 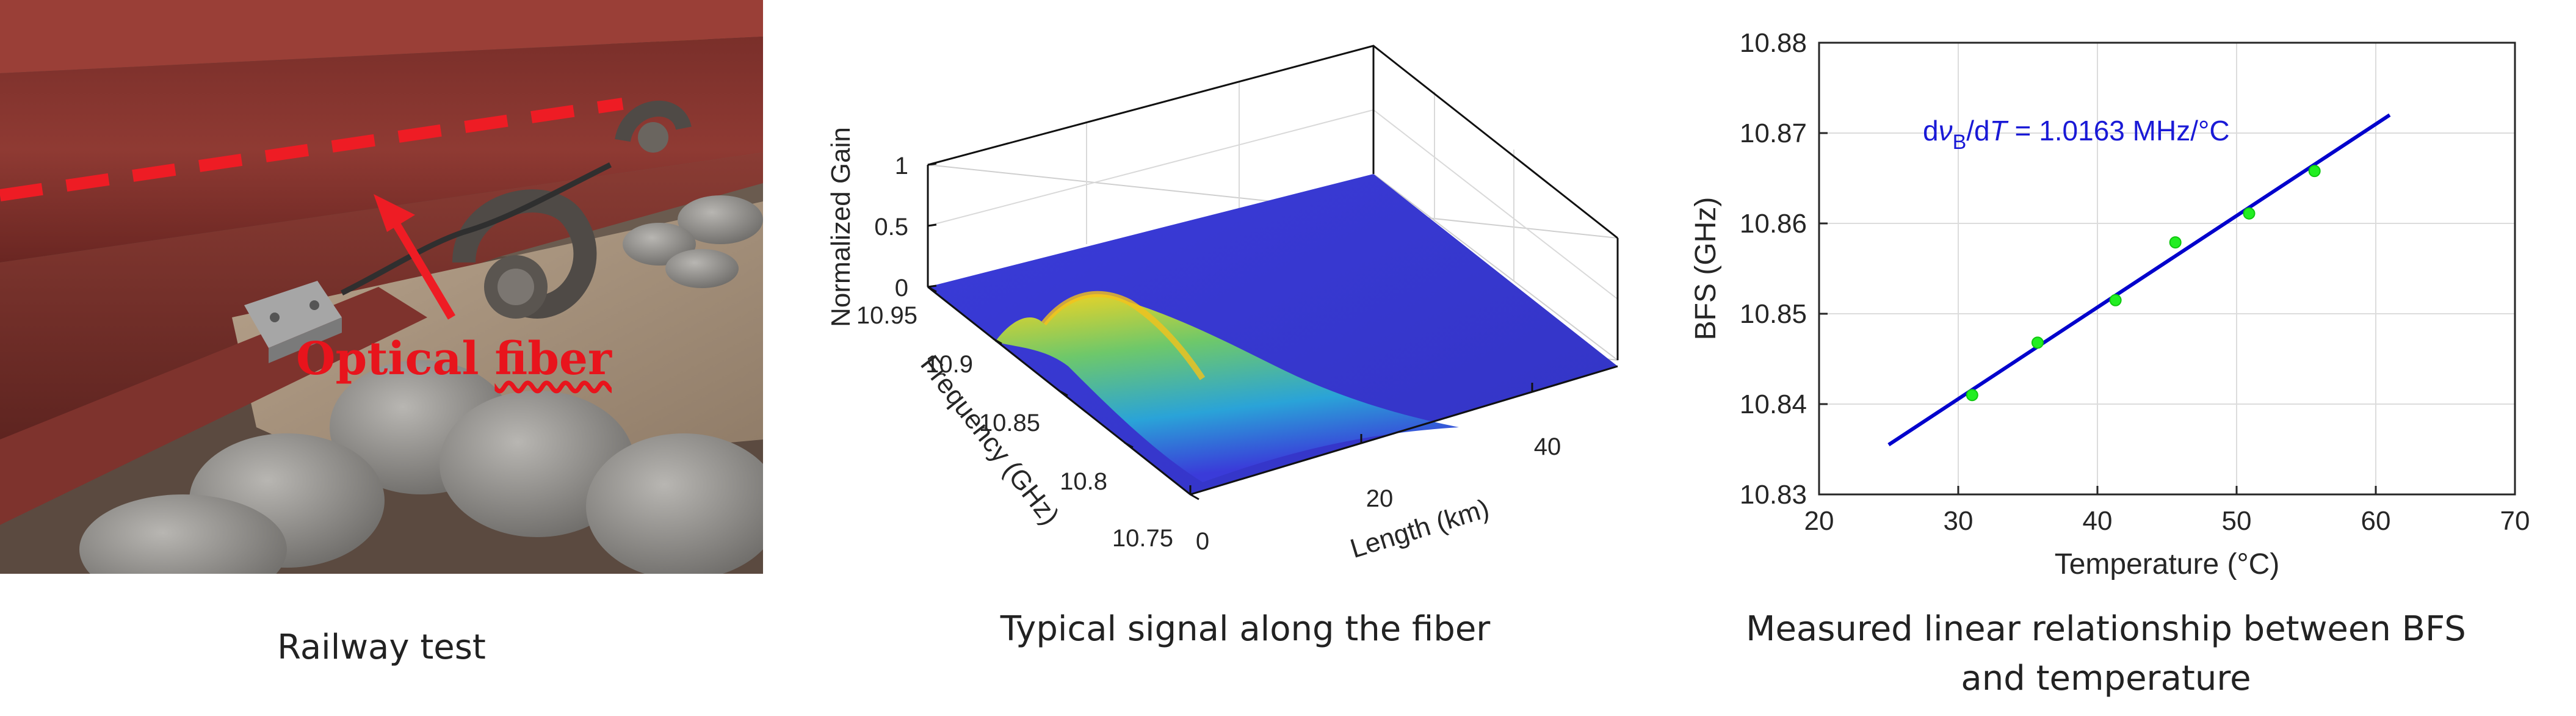 What do you see at coordinates (891, 227) in the screenshot?
I see `z-tick-label: 0.5` at bounding box center [891, 227].